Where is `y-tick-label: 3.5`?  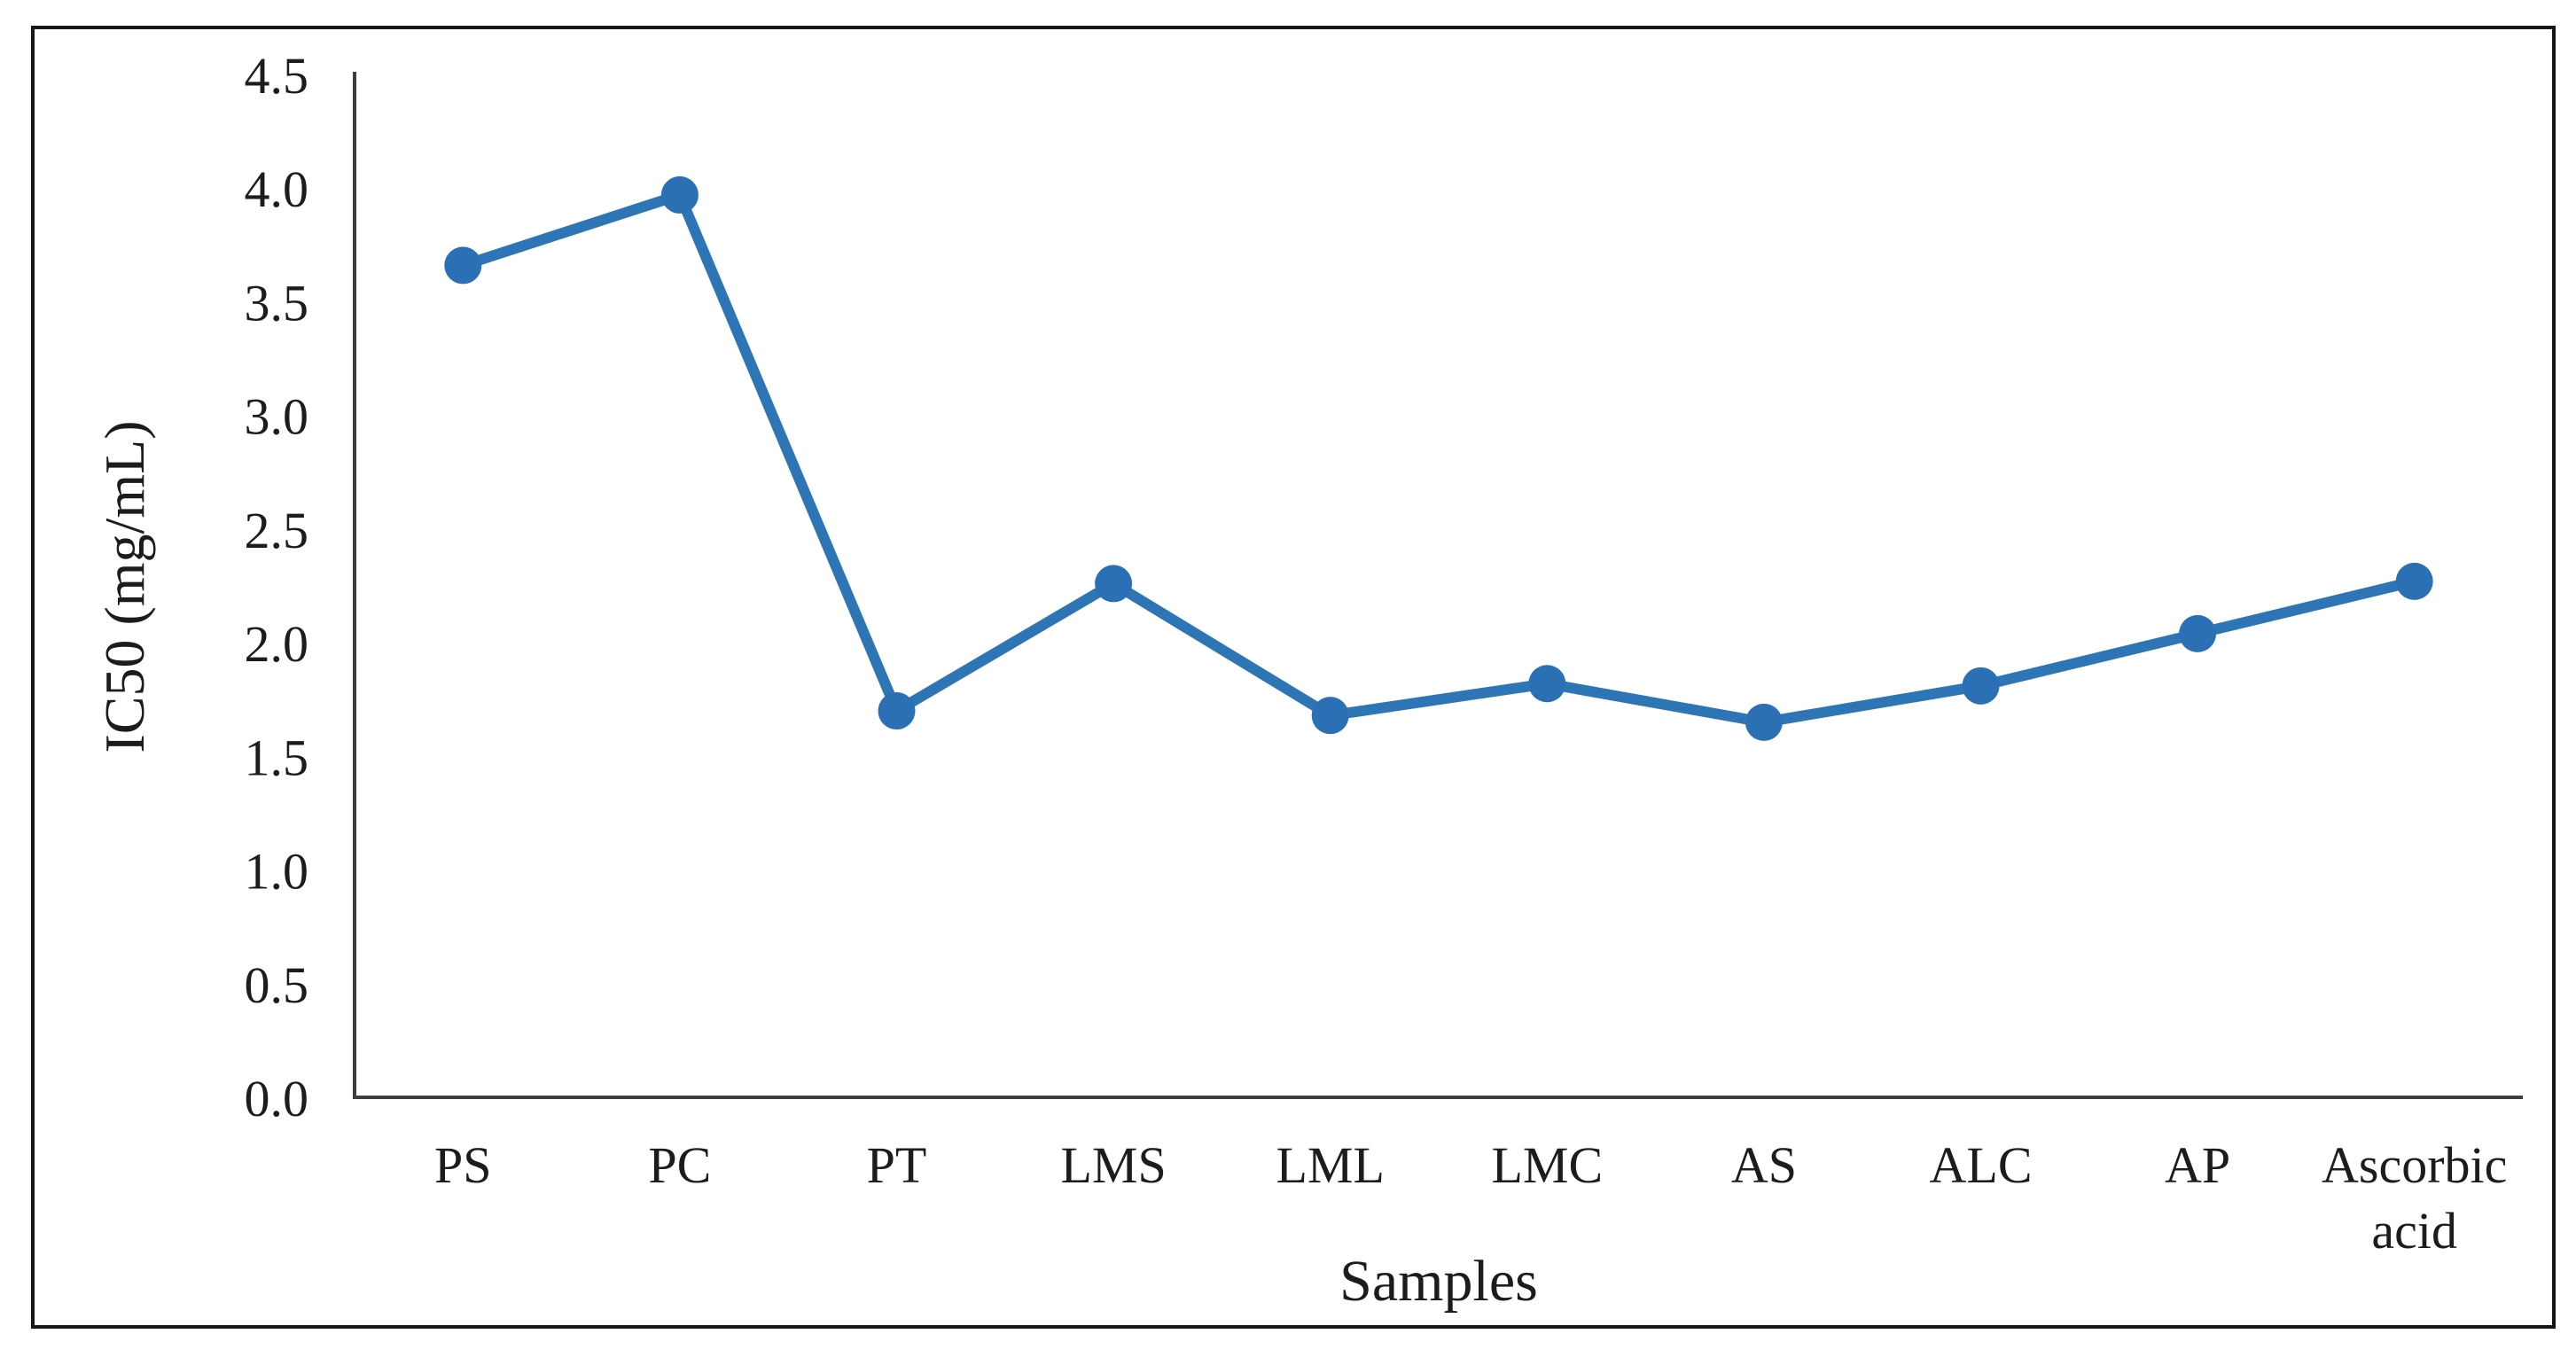 y-tick-label: 3.5 is located at coordinates (277, 303).